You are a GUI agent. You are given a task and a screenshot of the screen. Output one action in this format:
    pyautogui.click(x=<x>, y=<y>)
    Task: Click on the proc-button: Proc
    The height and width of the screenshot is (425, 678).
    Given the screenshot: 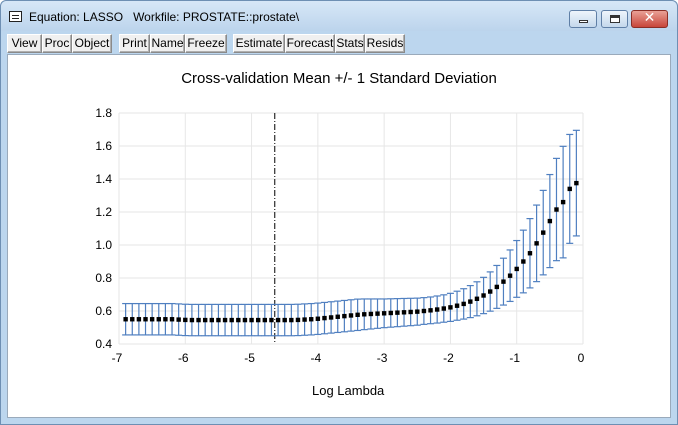 What is the action you would take?
    pyautogui.click(x=57, y=43)
    